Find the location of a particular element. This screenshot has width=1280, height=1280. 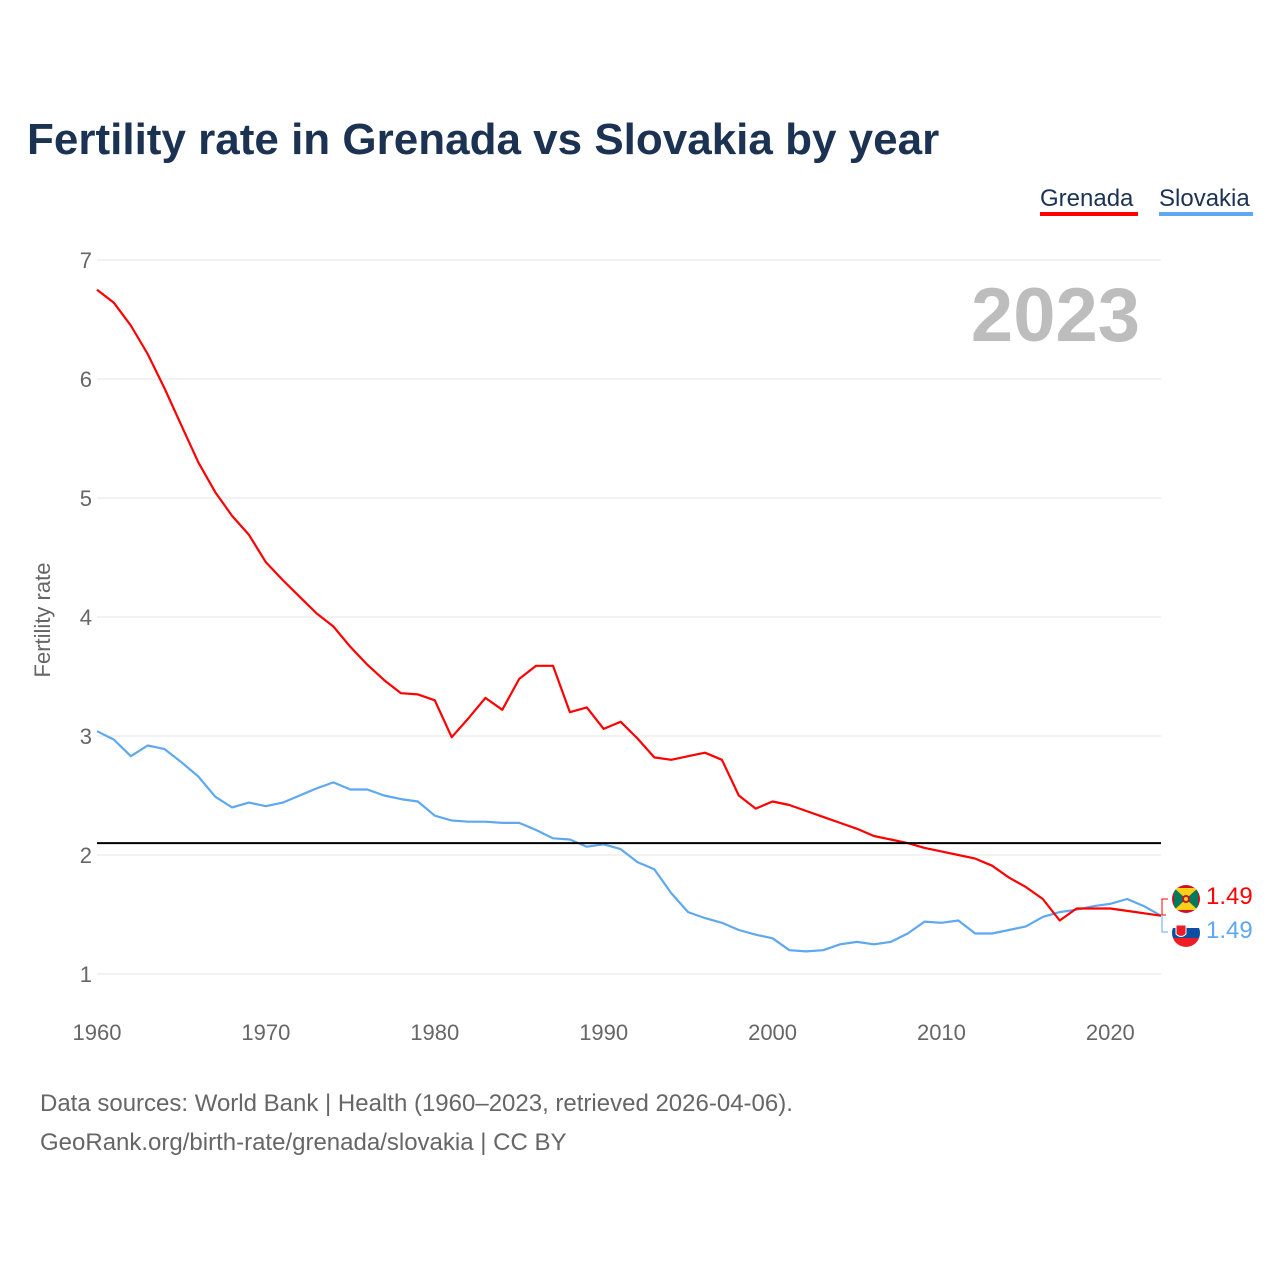

x-tick-label: 1990 is located at coordinates (603, 1032).